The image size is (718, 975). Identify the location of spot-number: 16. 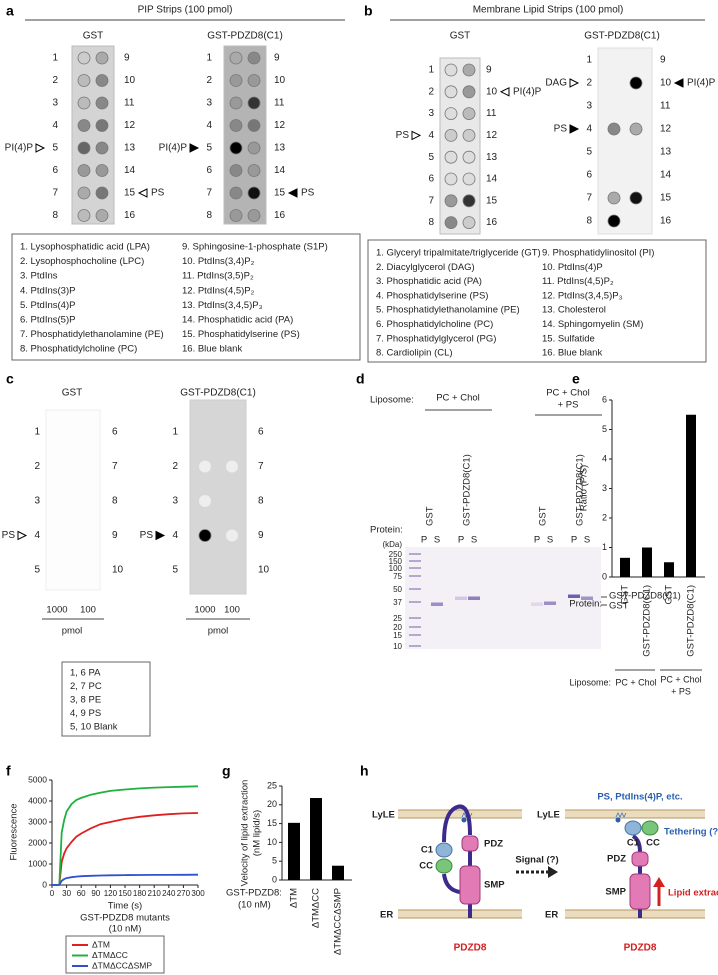
(492, 222).